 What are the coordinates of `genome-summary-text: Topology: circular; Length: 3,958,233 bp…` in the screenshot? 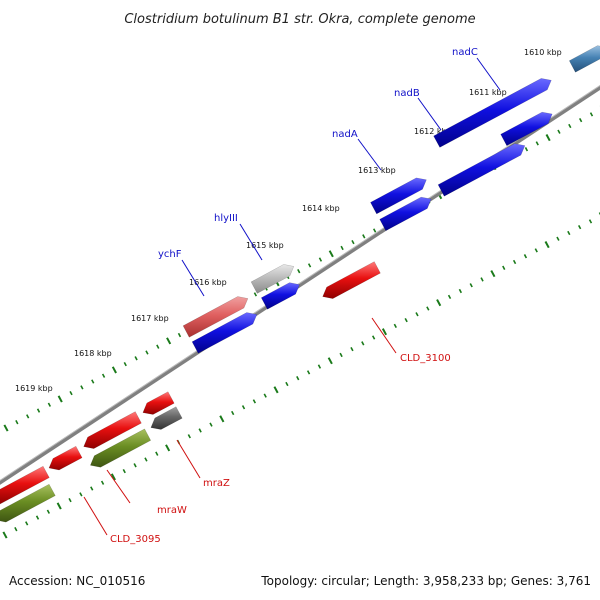 It's located at (425, 581).